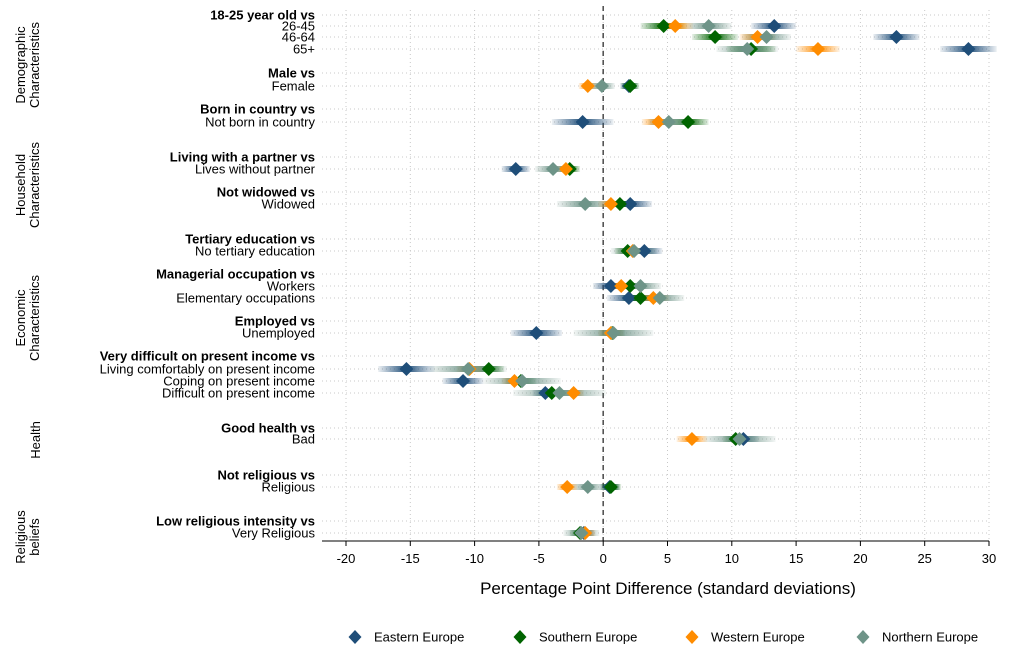 The image size is (1011, 648). What do you see at coordinates (239, 381) in the screenshot?
I see `row-label: Coping on present income` at bounding box center [239, 381].